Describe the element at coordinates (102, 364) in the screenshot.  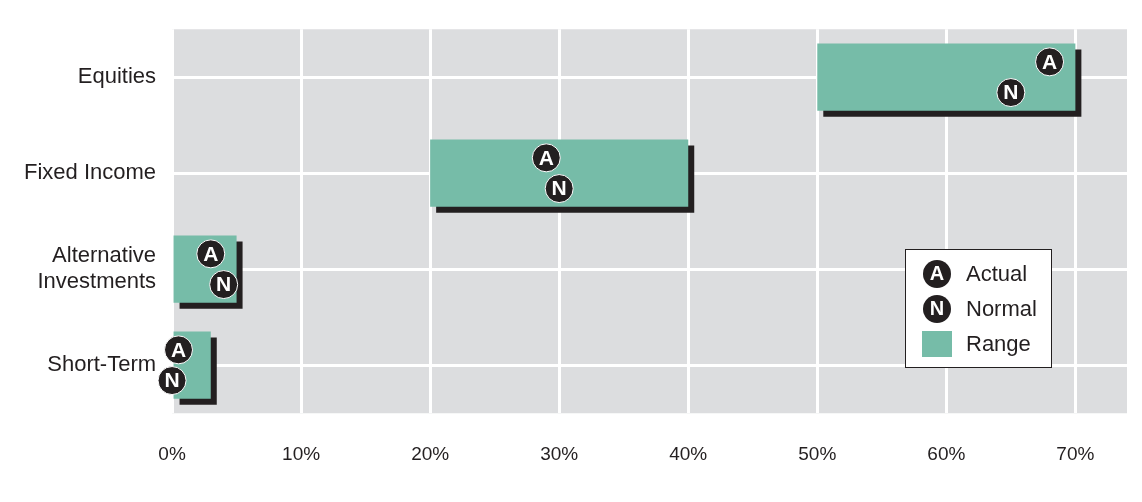
I see `y-tick-label: Short-Term` at that location.